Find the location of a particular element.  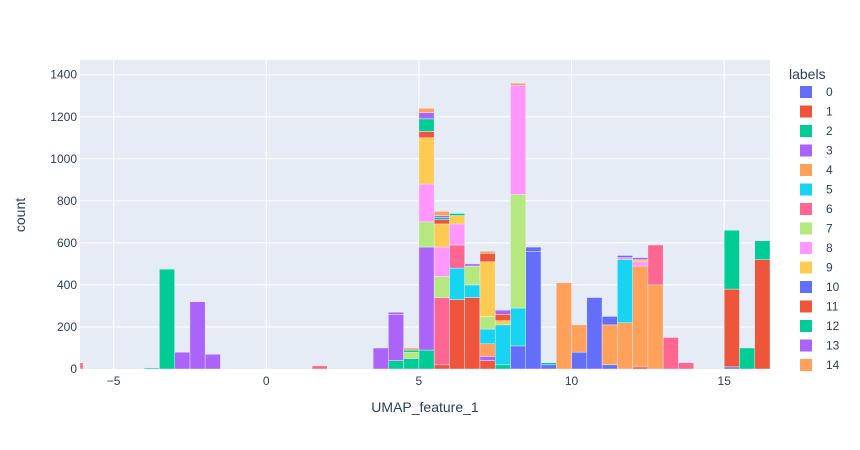

legend-item-14: 14 is located at coordinates (820, 365).